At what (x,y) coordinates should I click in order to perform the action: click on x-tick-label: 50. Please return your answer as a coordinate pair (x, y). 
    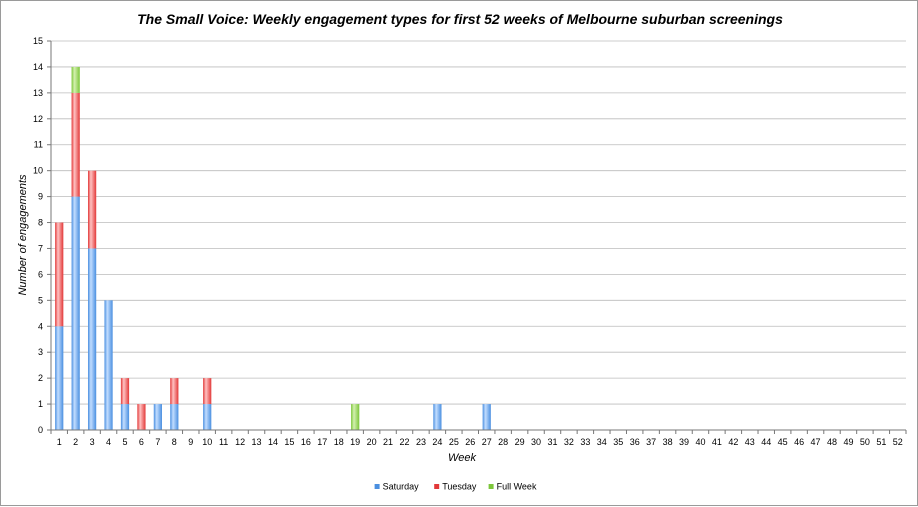
    Looking at the image, I should click on (865, 442).